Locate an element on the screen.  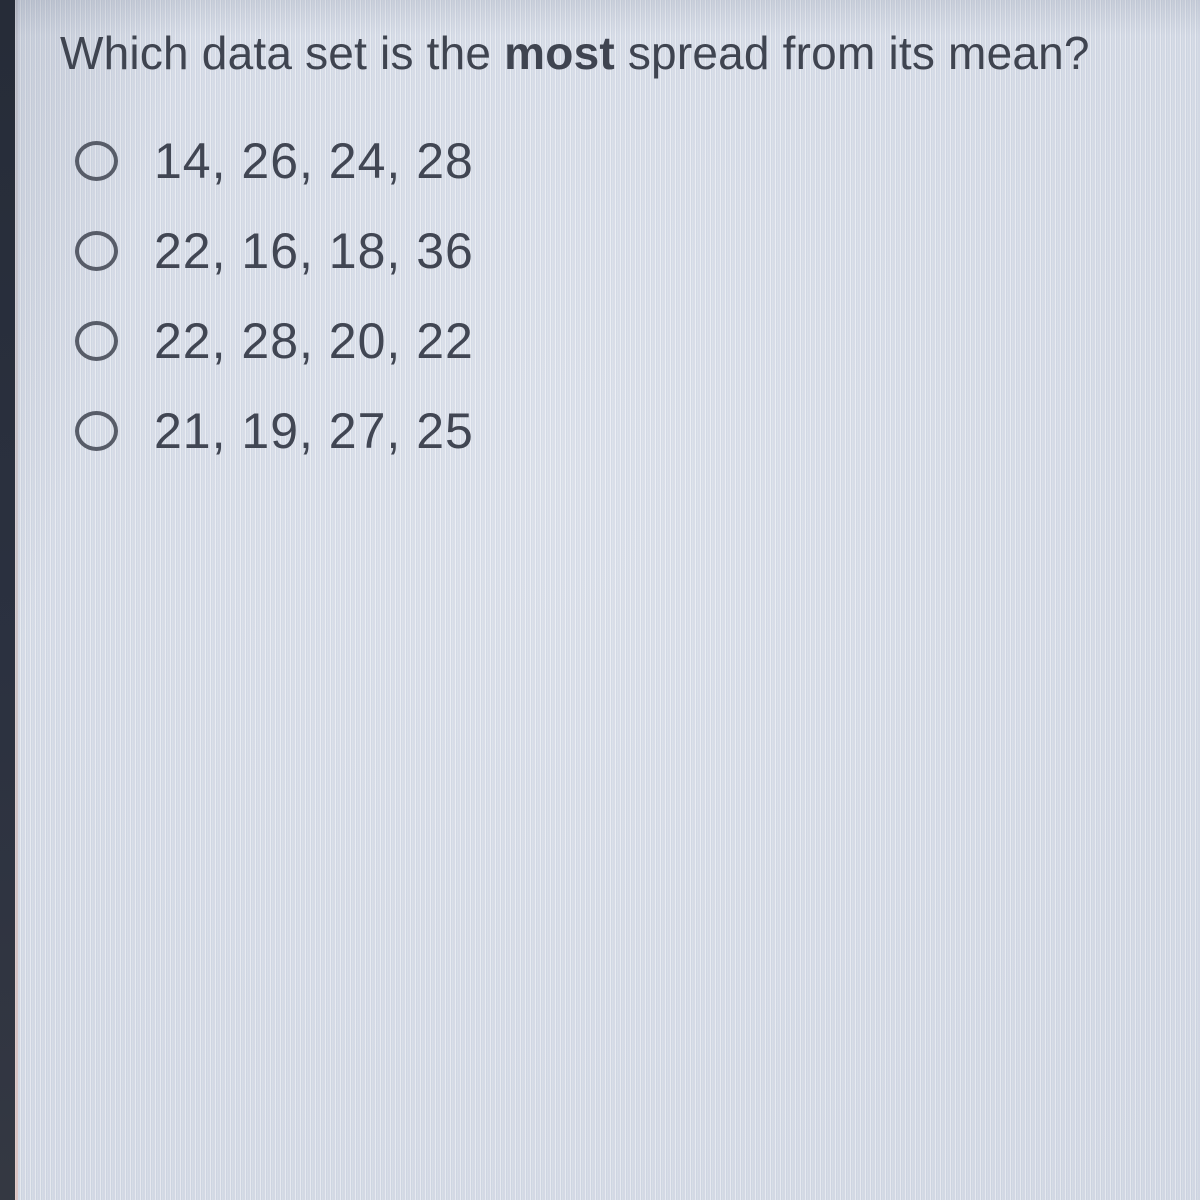
answer-option-3-label: 22, 28, 20, 22 is located at coordinates (314, 341).